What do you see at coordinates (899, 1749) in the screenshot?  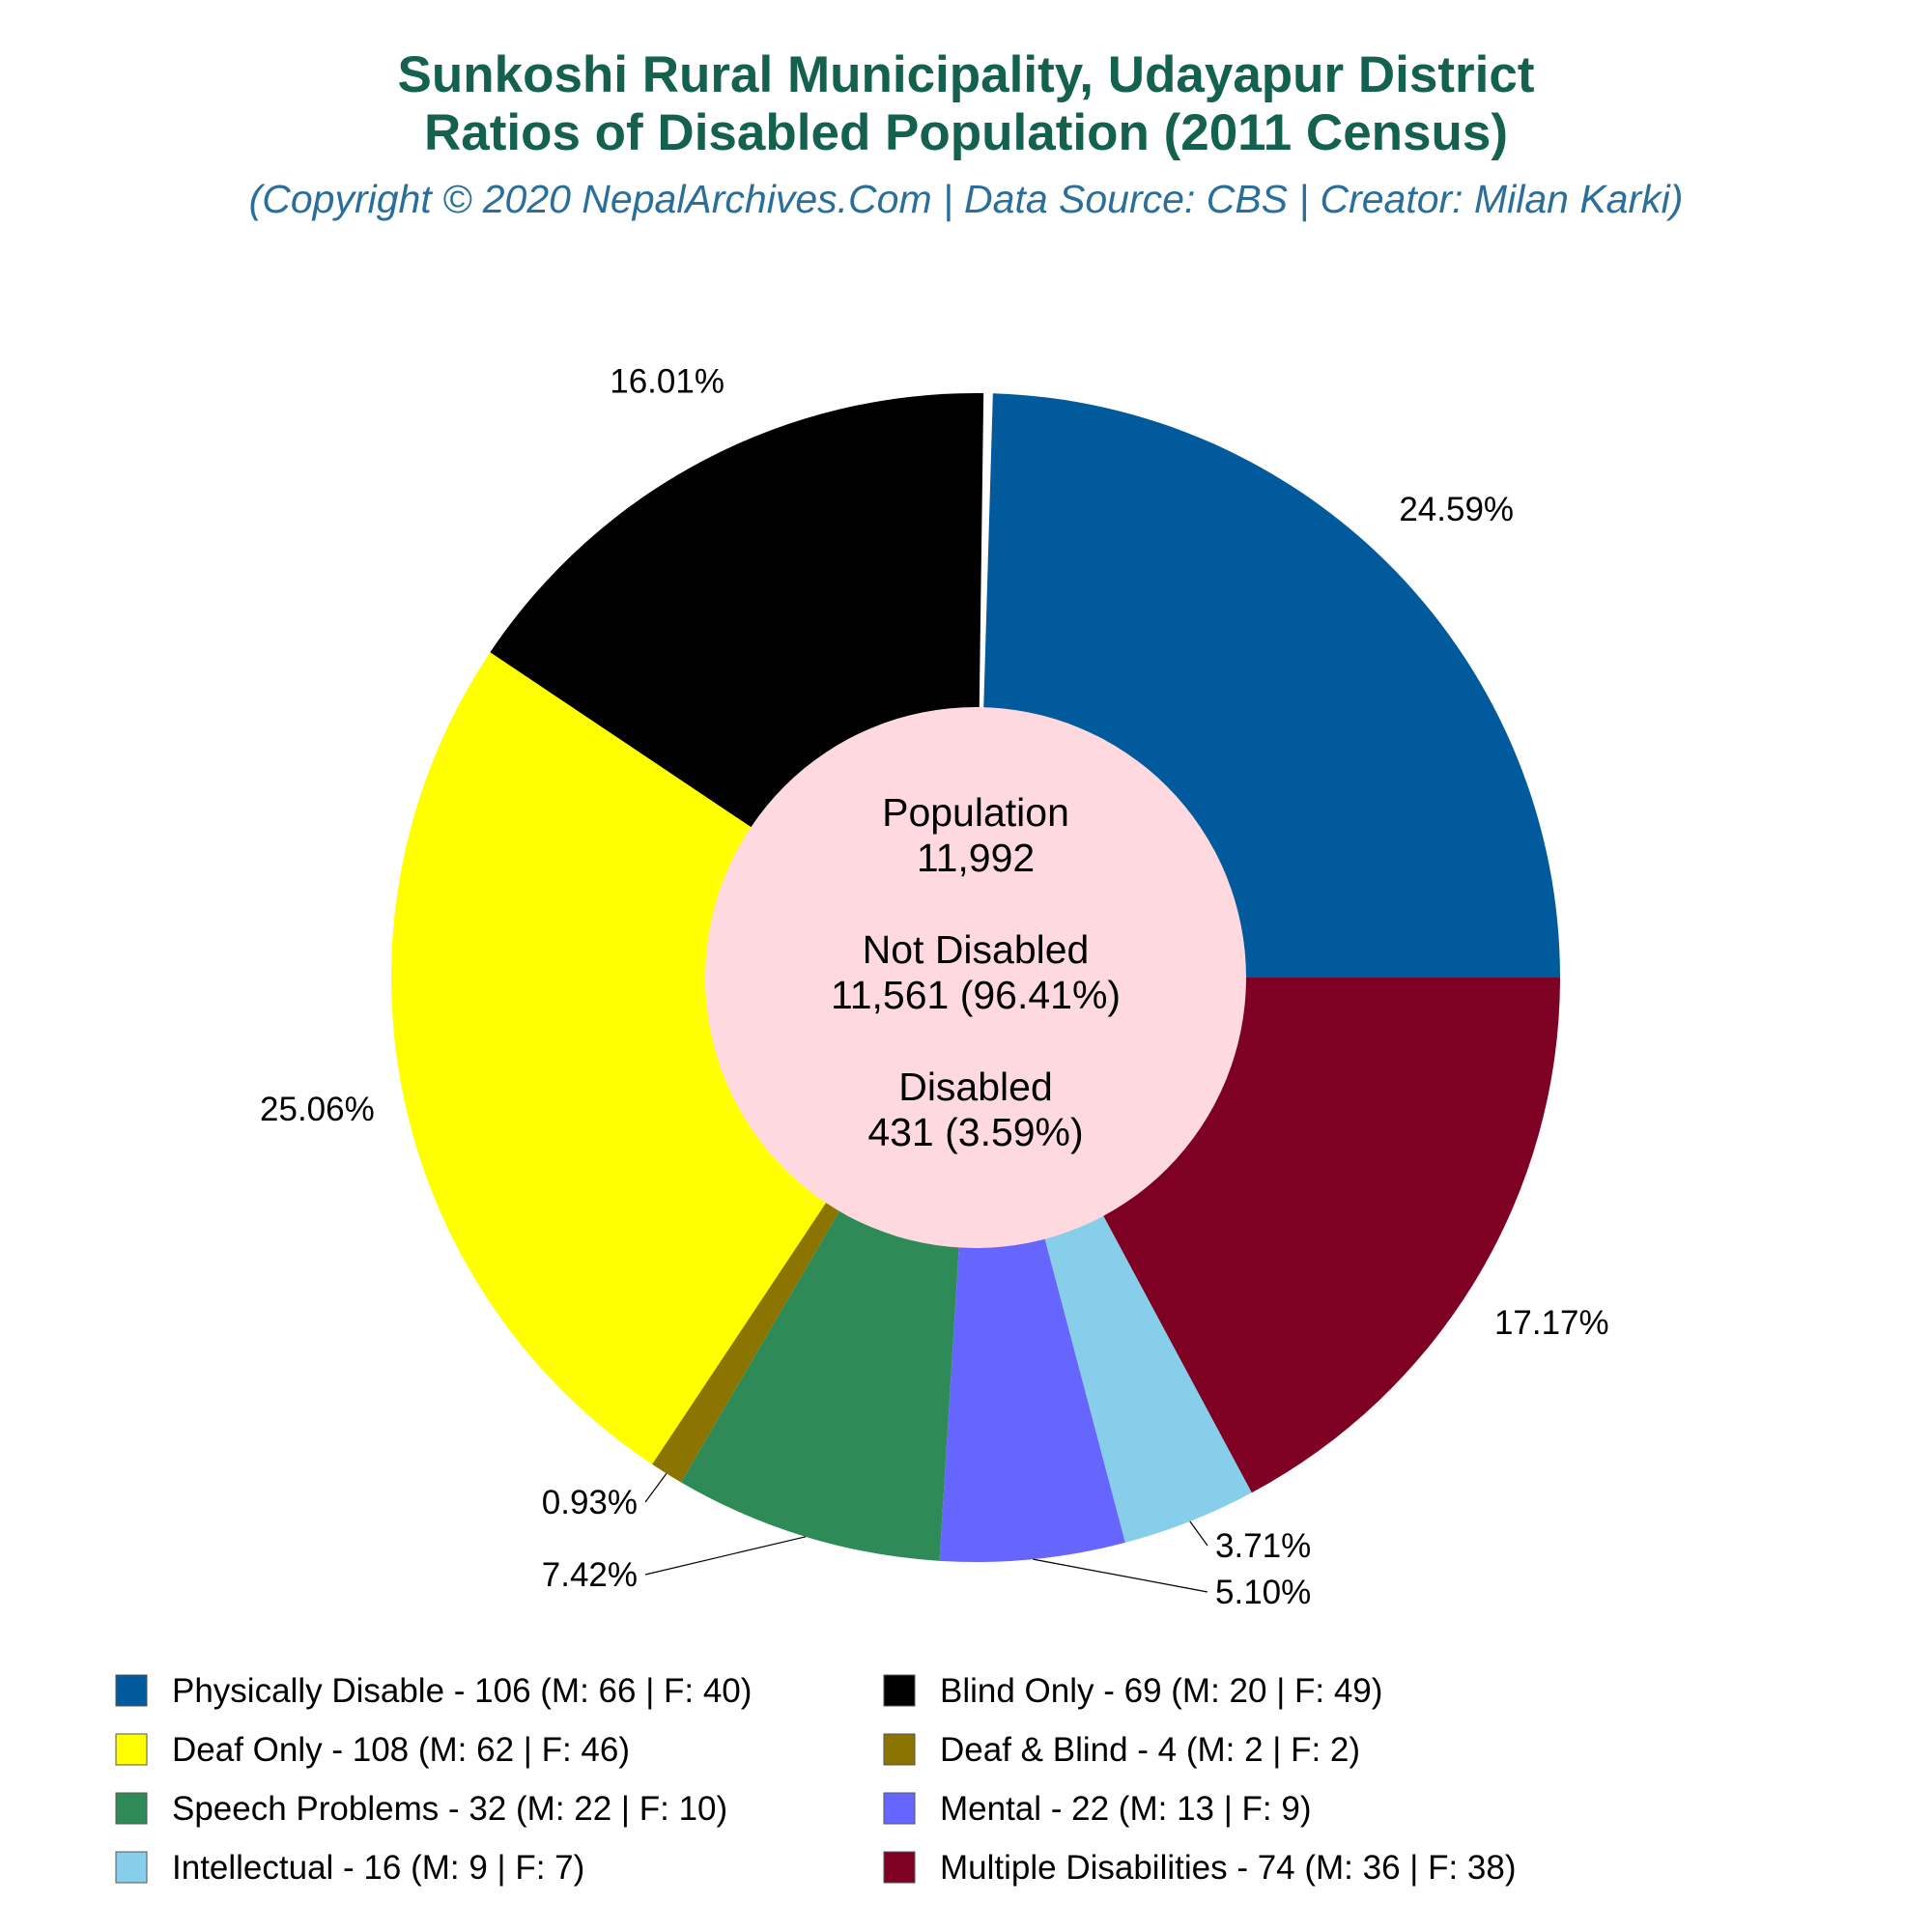 I see `legend-swatch-deaf-and-blind` at bounding box center [899, 1749].